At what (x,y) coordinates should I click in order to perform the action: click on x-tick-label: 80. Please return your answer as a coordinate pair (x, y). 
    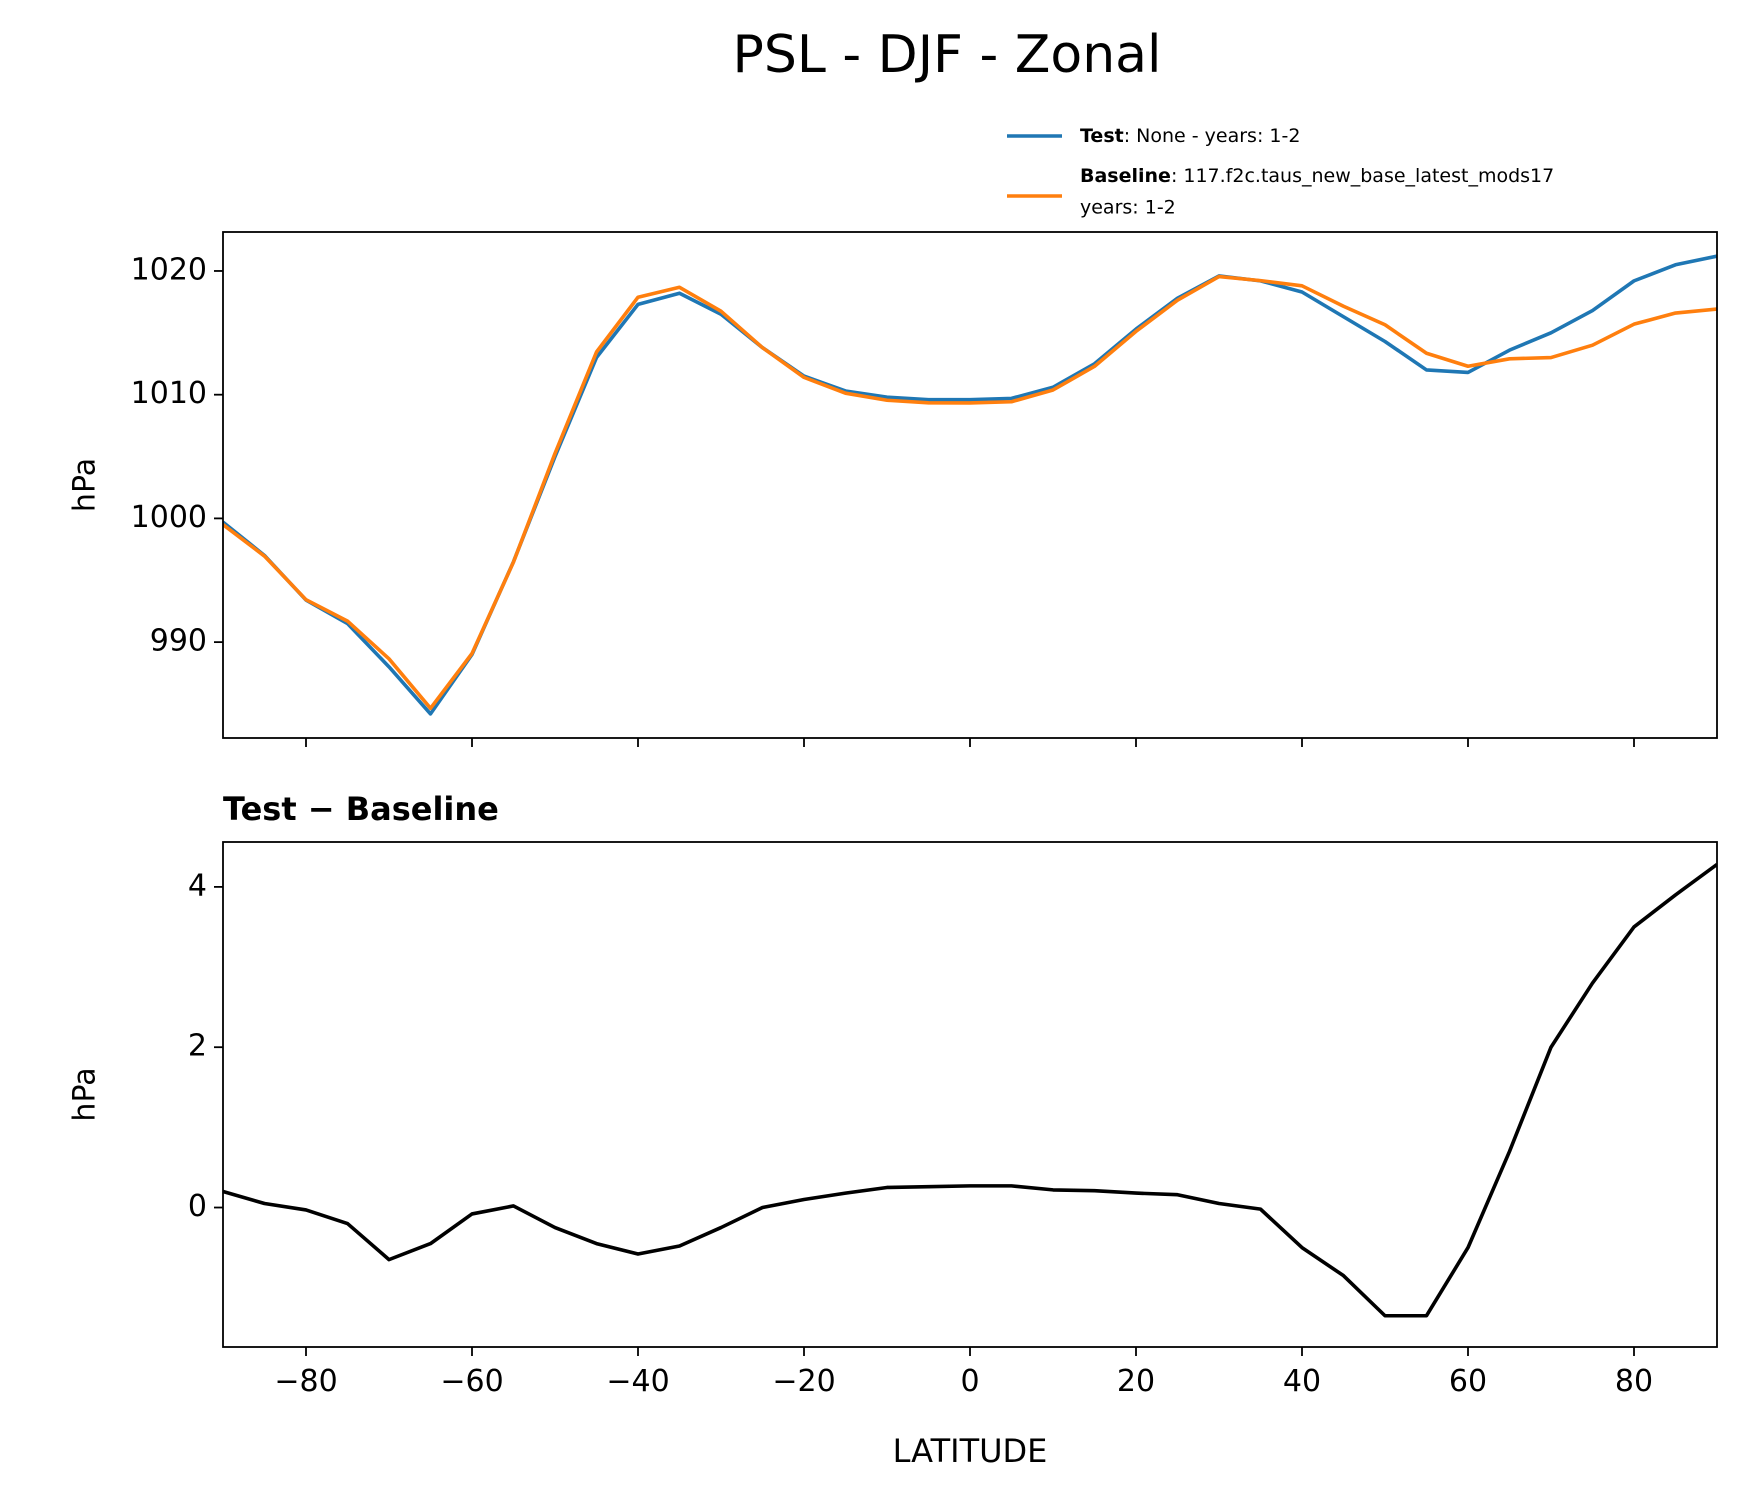
    Looking at the image, I should click on (1634, 1381).